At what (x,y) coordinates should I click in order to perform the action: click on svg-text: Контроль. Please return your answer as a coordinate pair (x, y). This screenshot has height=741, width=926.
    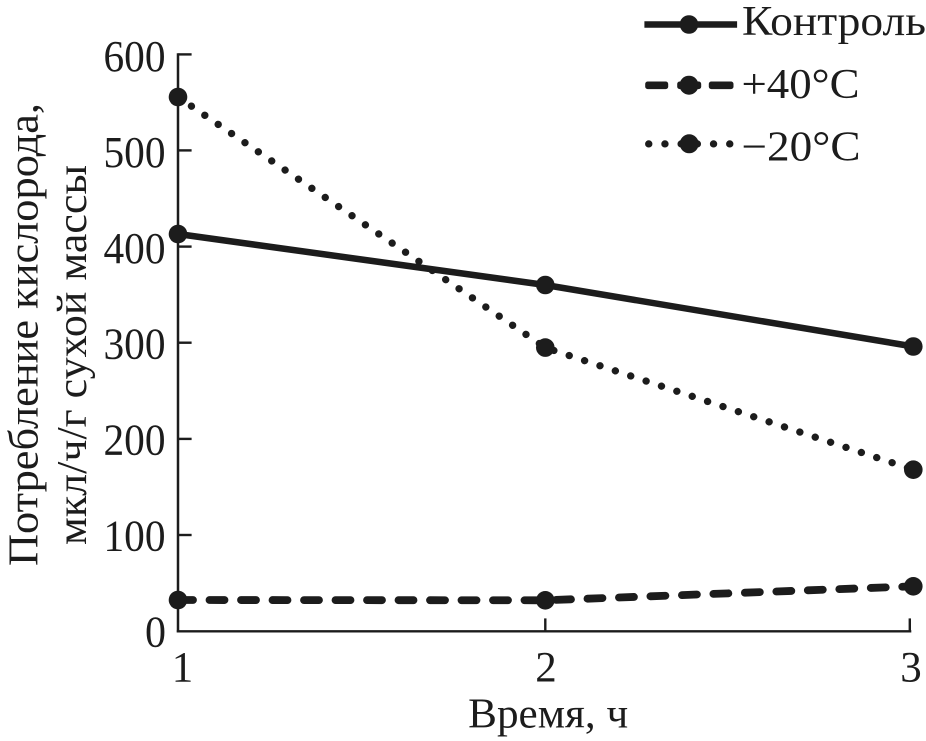
    Looking at the image, I should click on (834, 22).